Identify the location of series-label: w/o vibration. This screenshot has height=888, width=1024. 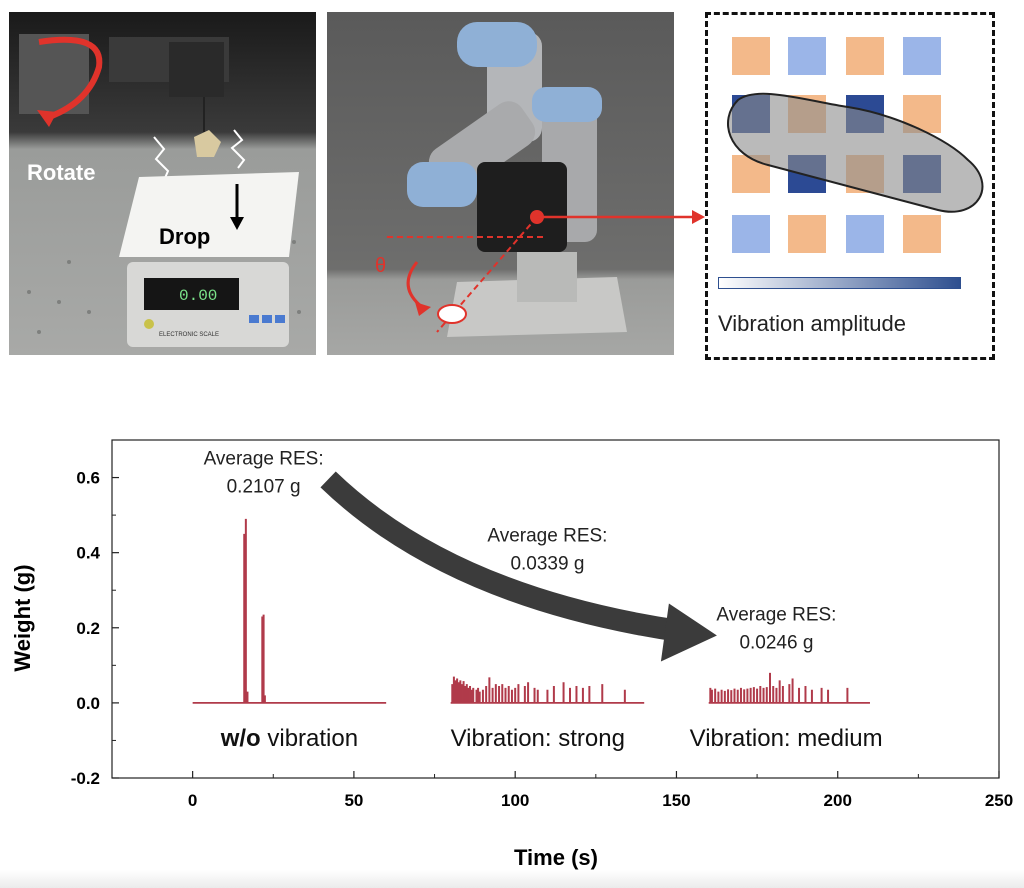
(289, 738).